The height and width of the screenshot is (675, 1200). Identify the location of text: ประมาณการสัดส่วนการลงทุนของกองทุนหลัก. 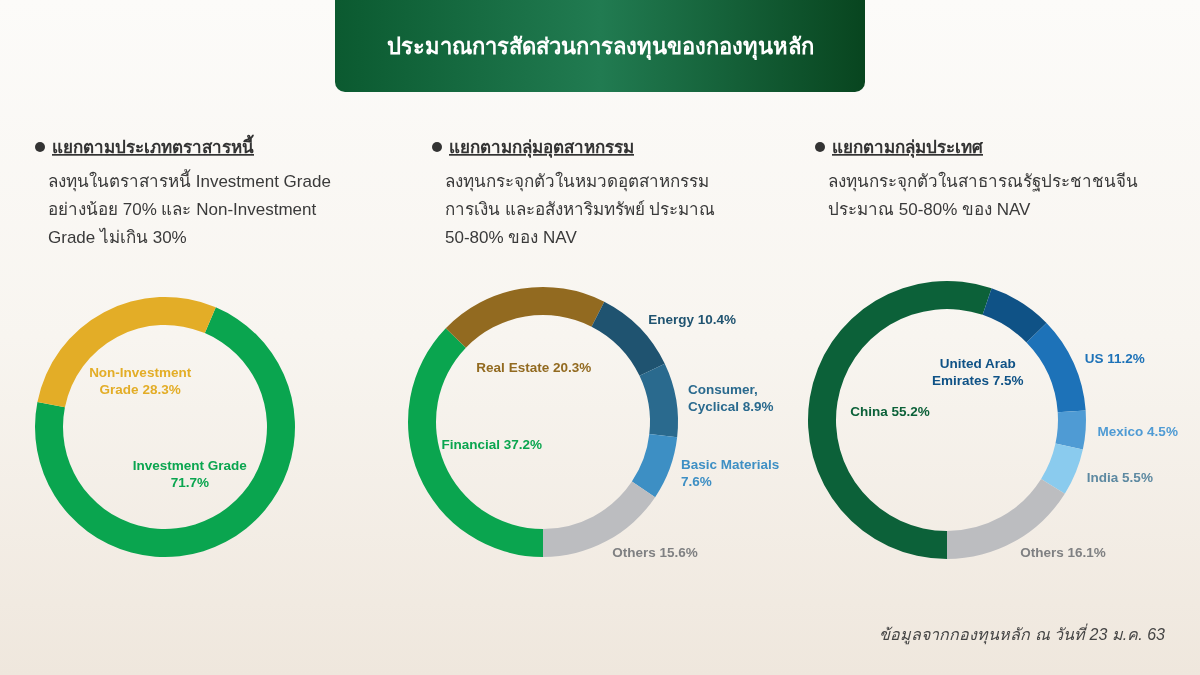
(600, 47).